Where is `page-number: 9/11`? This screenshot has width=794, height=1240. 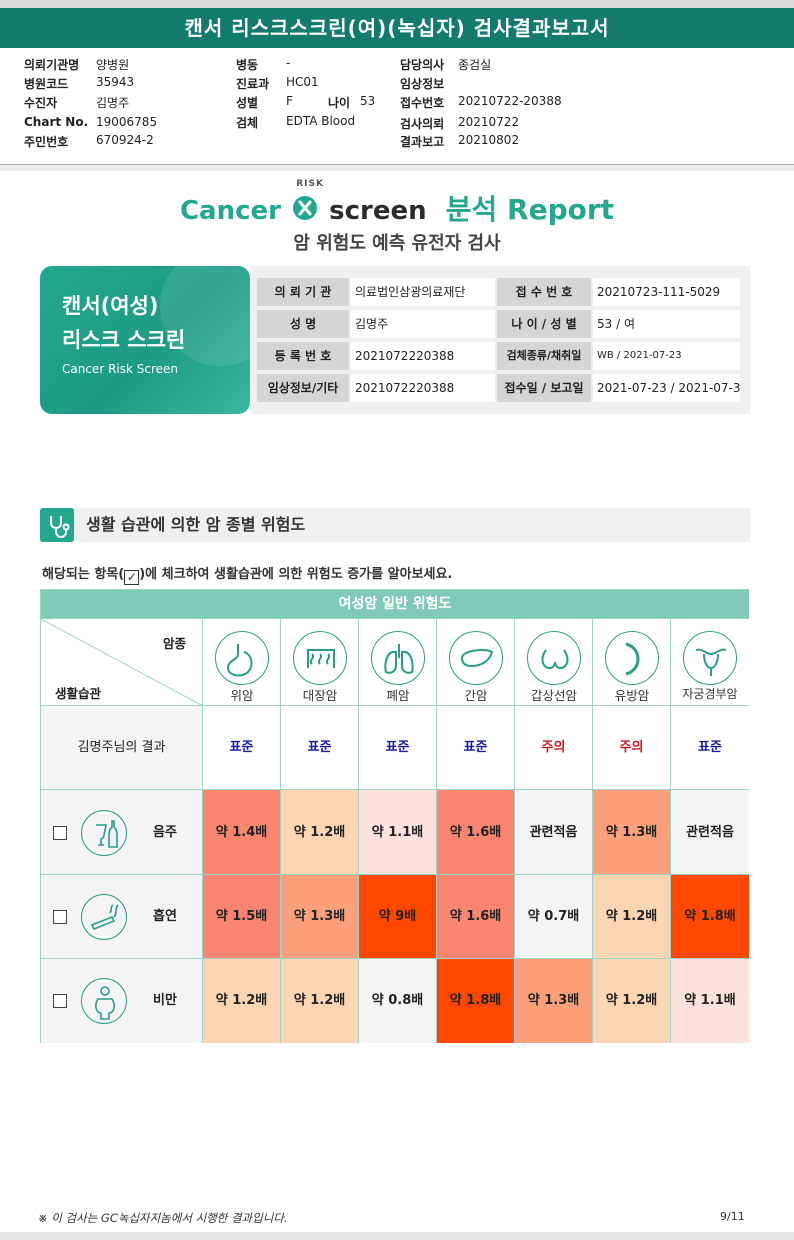 page-number: 9/11 is located at coordinates (732, 1216).